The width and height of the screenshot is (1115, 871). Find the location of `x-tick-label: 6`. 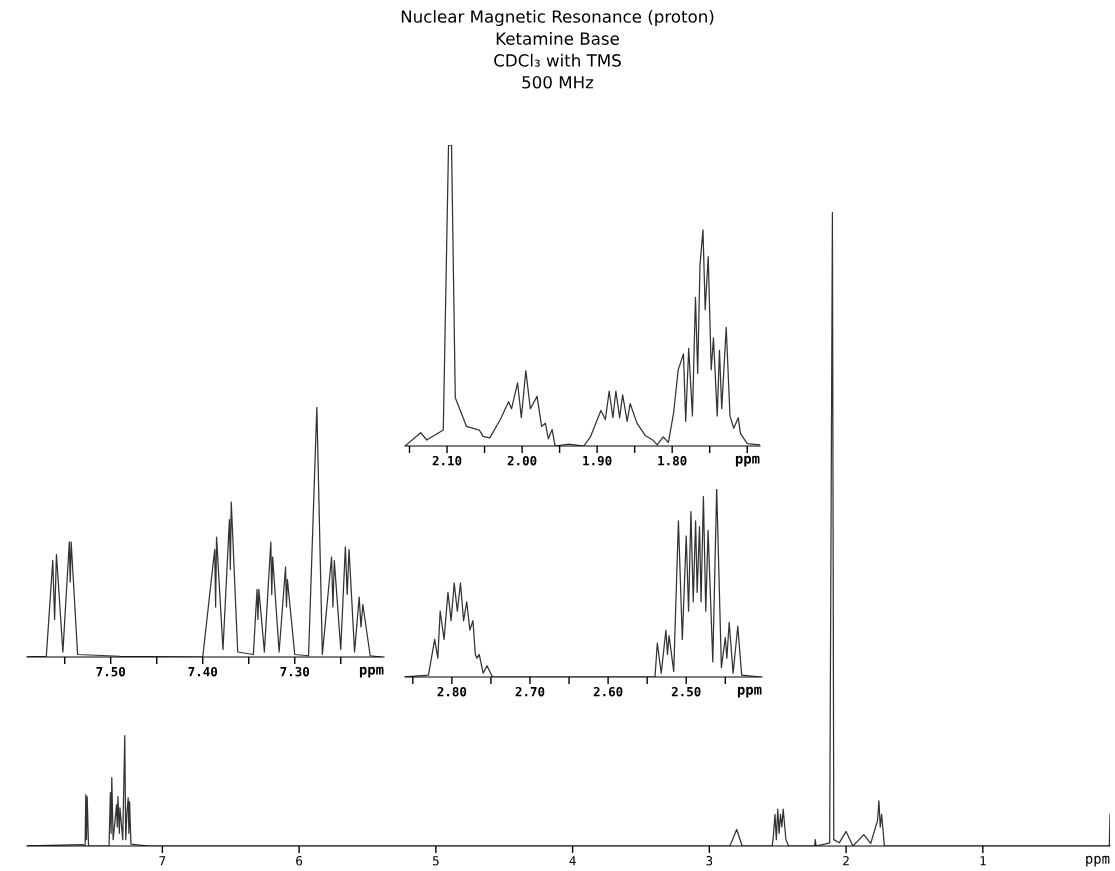

x-tick-label: 6 is located at coordinates (299, 861).